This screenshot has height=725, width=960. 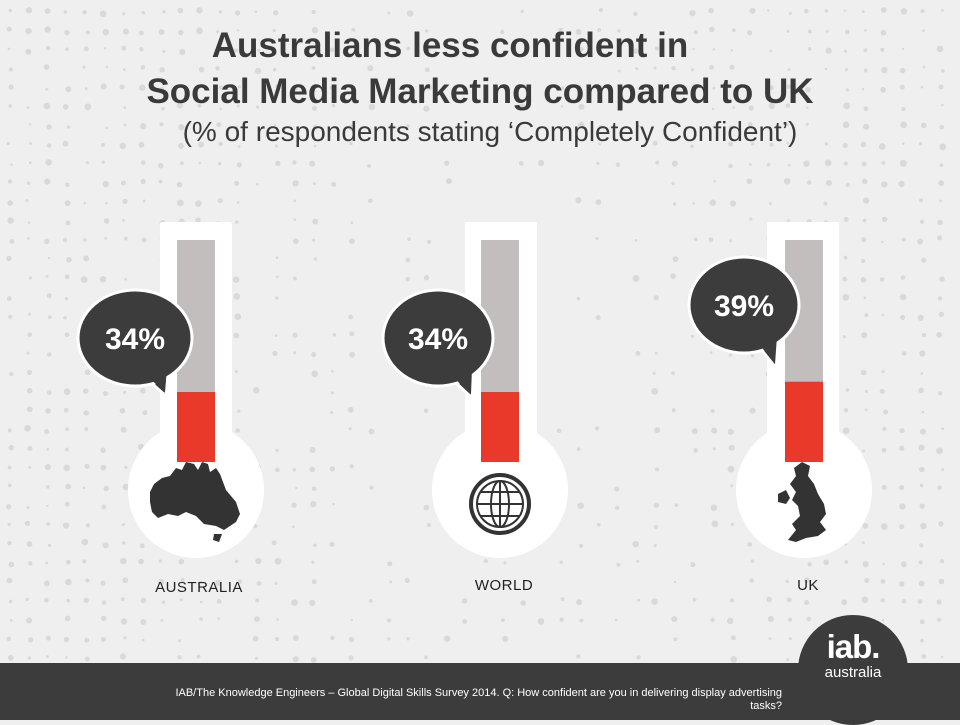 I want to click on australia-map-icon, so click(x=195, y=502).